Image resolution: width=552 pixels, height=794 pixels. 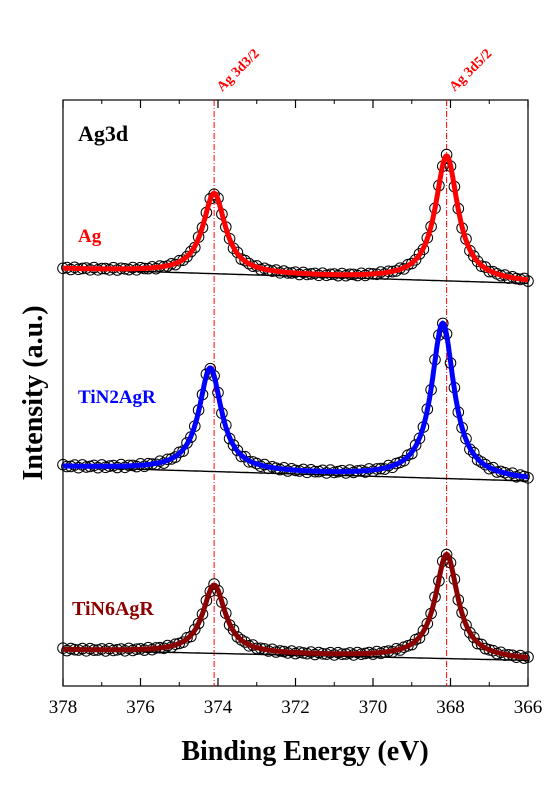 What do you see at coordinates (471, 71) in the screenshot?
I see `reference-label: Ag 3d5/2` at bounding box center [471, 71].